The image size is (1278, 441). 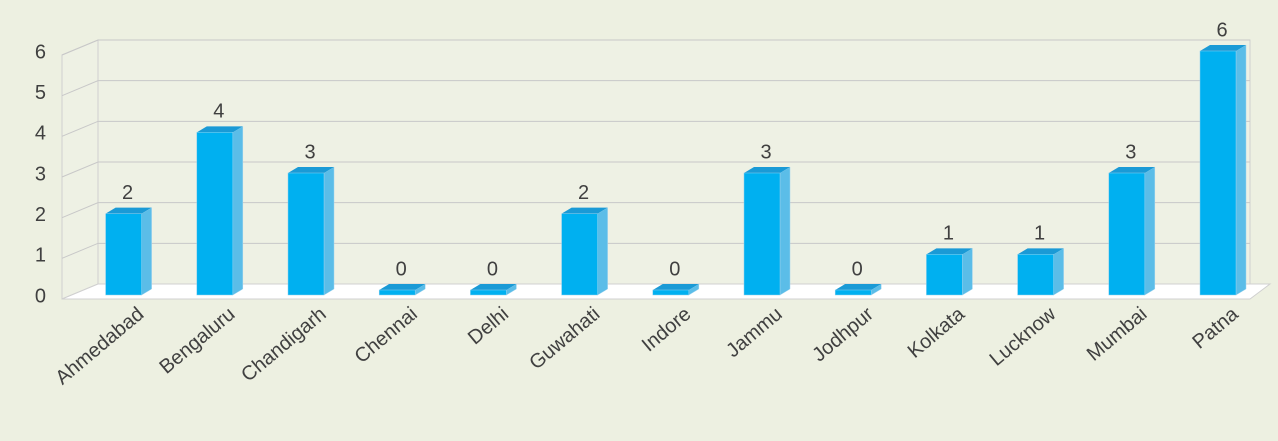 I want to click on x-tick-label: Mumbai, so click(x=1117, y=334).